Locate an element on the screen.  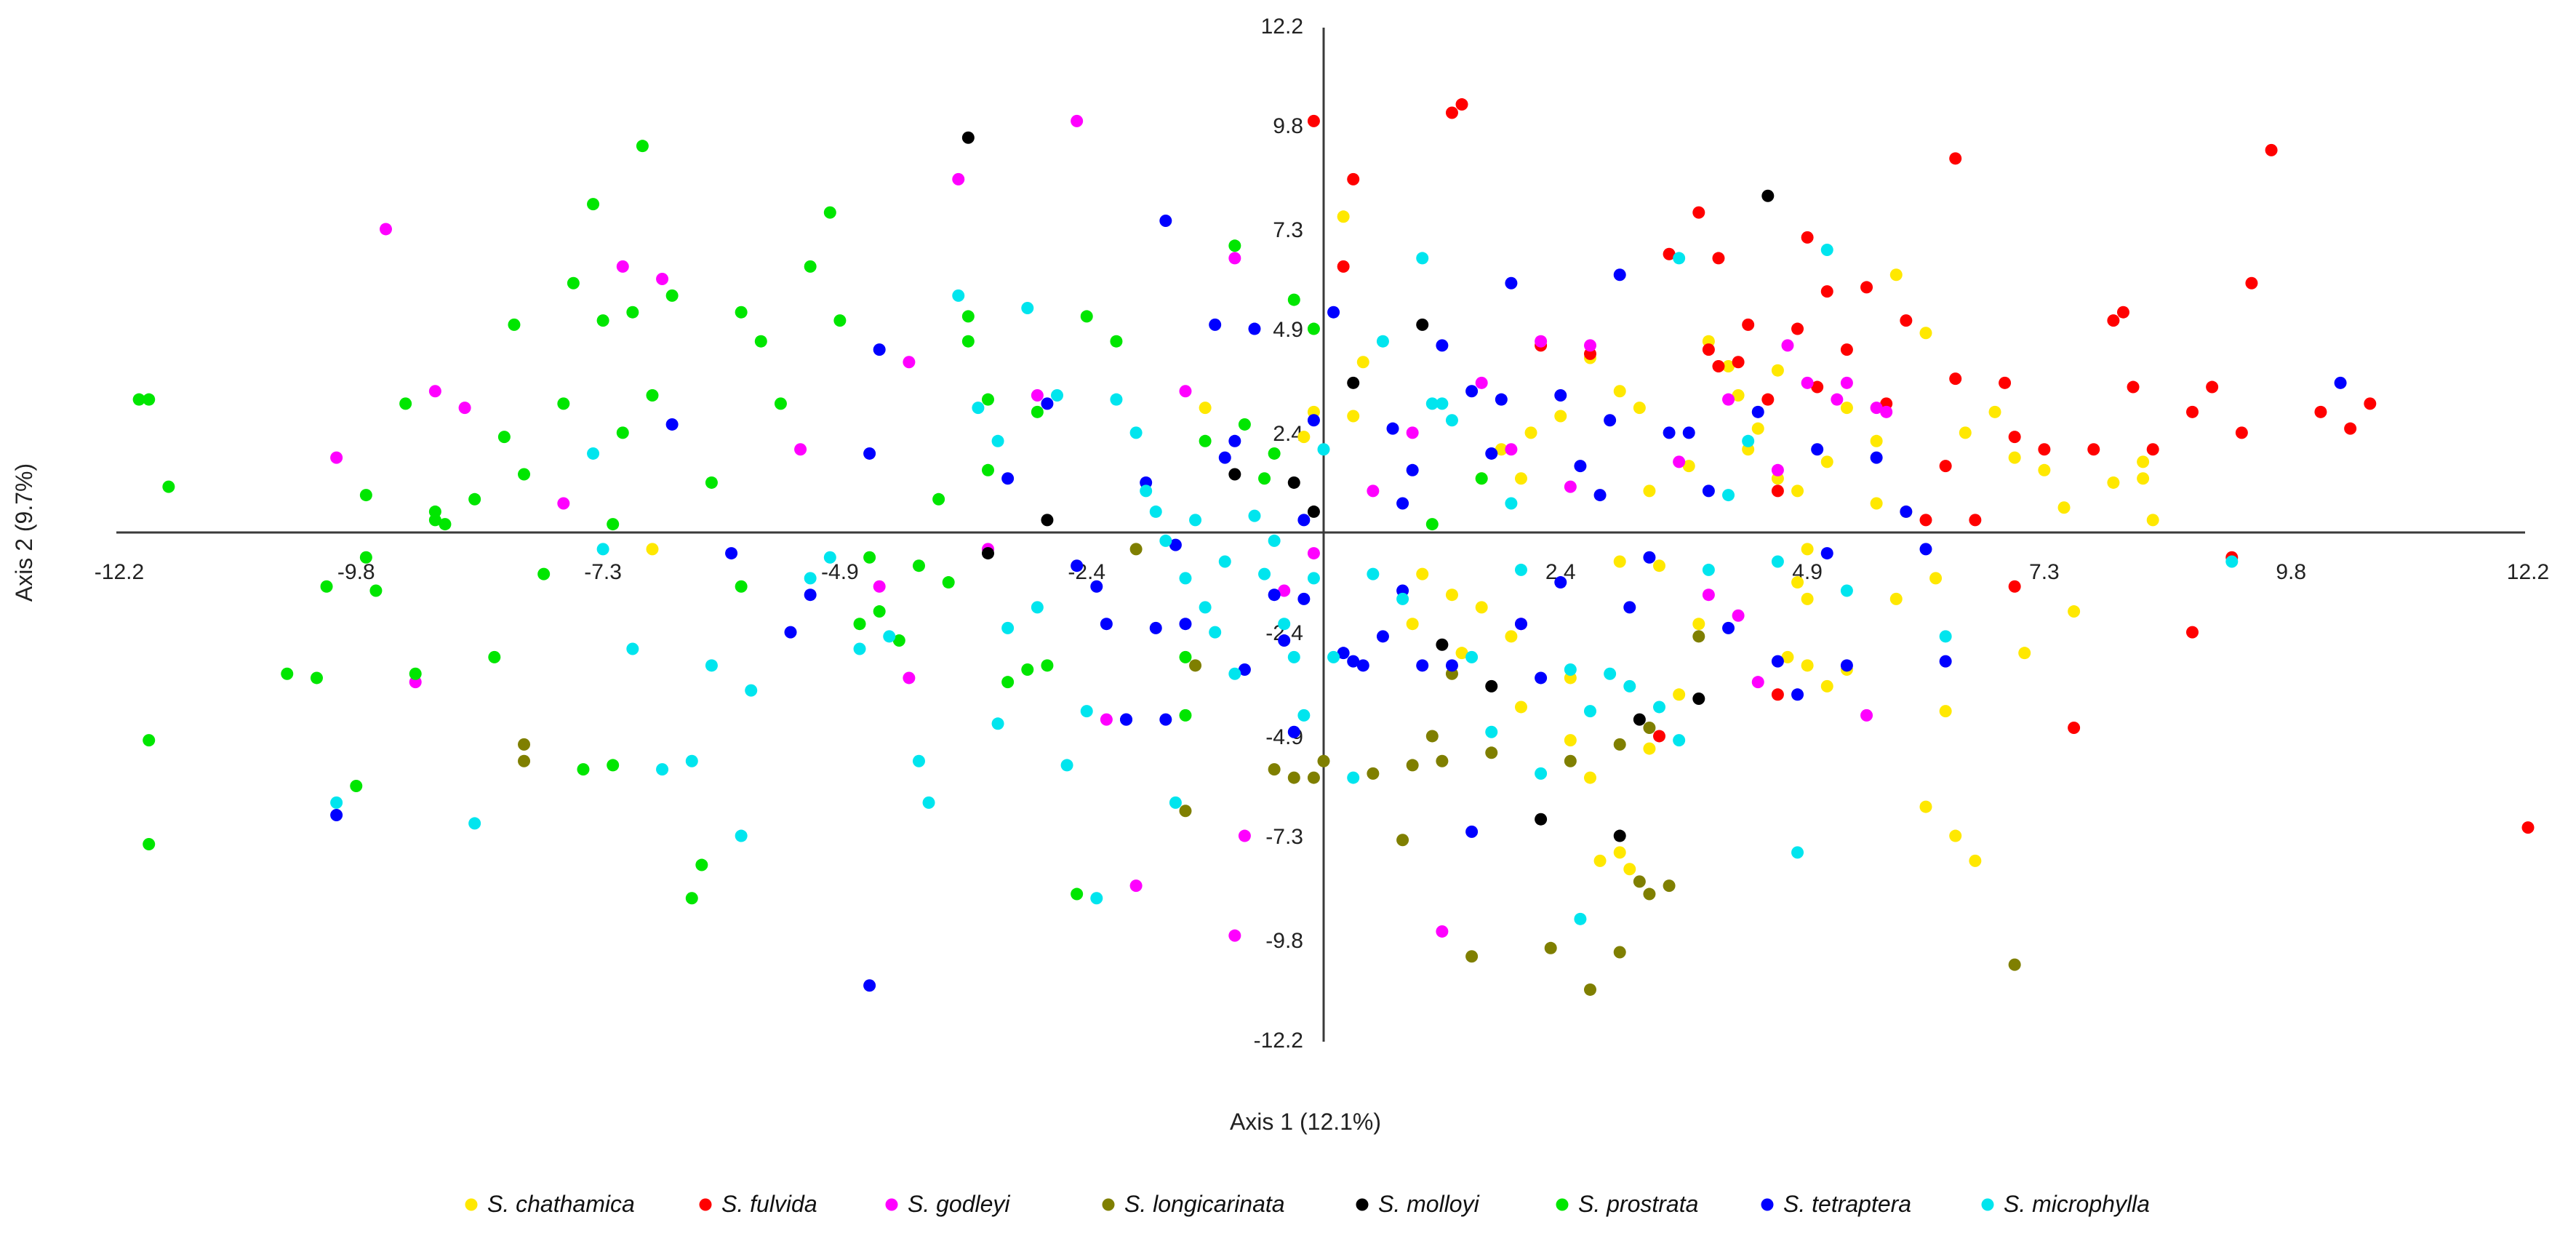
x-tick-label: -4.9 is located at coordinates (840, 572).